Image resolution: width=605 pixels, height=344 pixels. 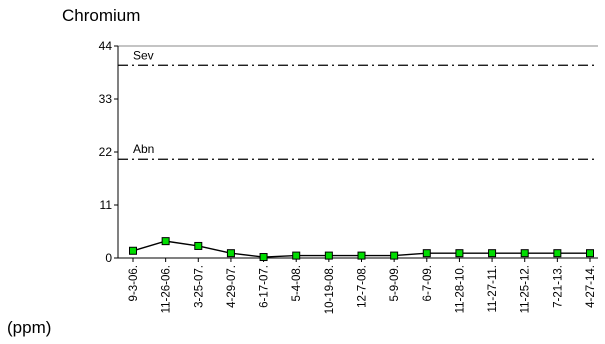 What do you see at coordinates (106, 46) in the screenshot?
I see `y-tick-label: 44` at bounding box center [106, 46].